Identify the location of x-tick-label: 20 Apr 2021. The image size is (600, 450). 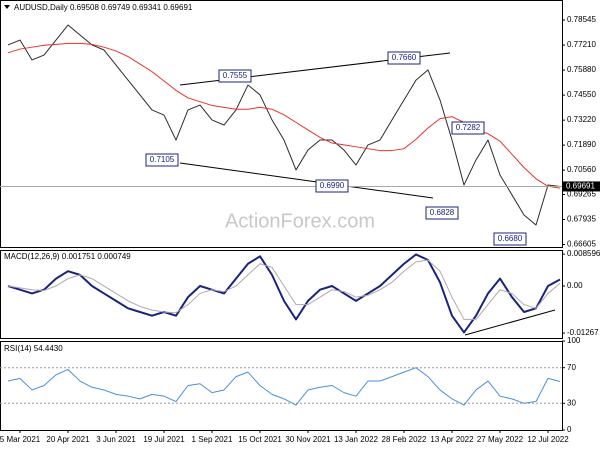
(68, 439).